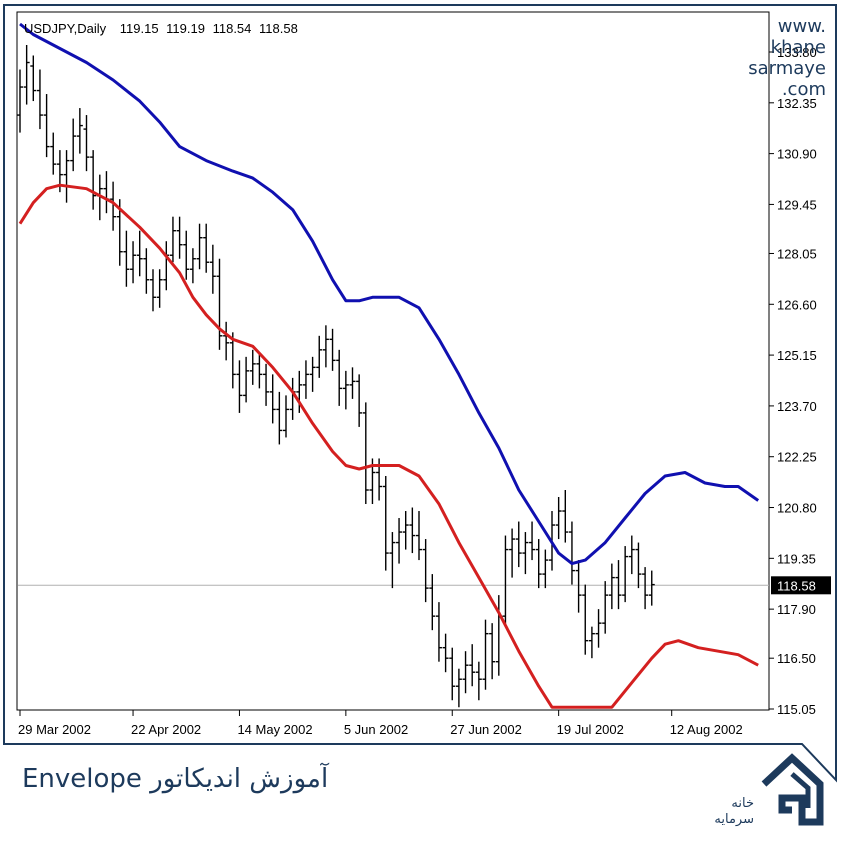 Image resolution: width=850 pixels, height=850 pixels. What do you see at coordinates (797, 508) in the screenshot?
I see `y-tick-label: 120.80` at bounding box center [797, 508].